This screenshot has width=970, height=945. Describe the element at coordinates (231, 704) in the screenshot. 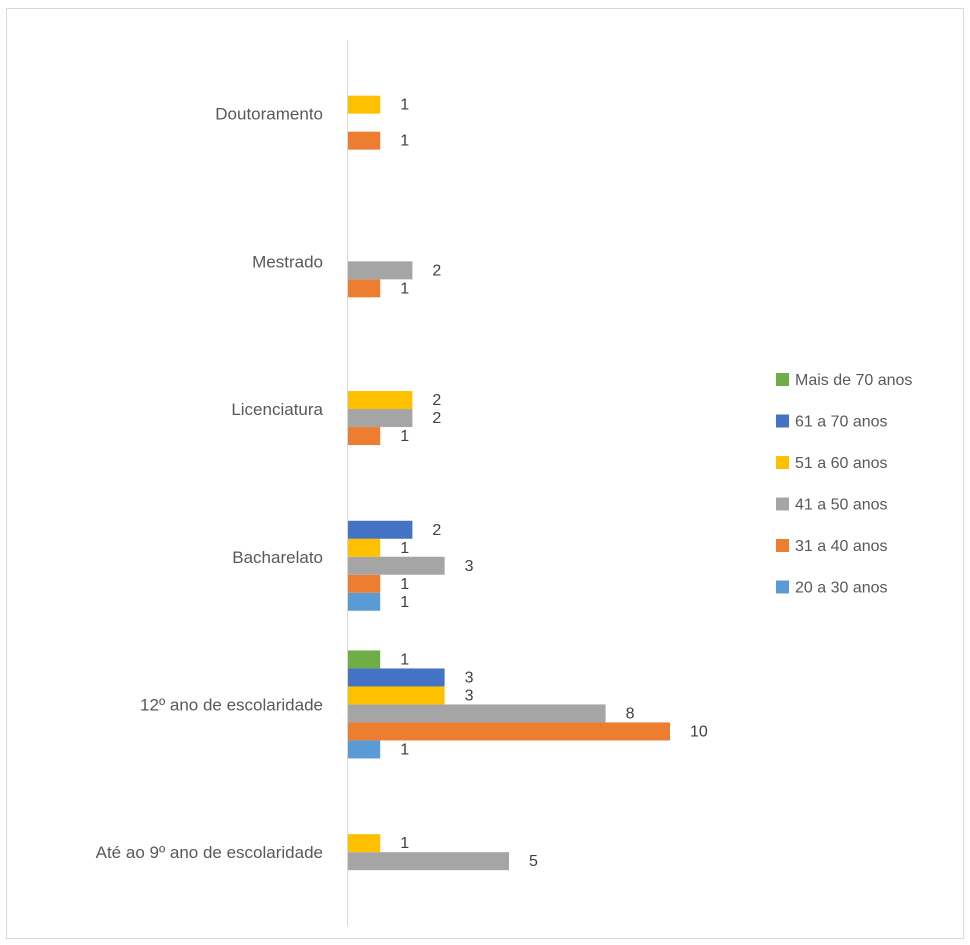

I see `category-label: 12º ano de escolaridade` at that location.